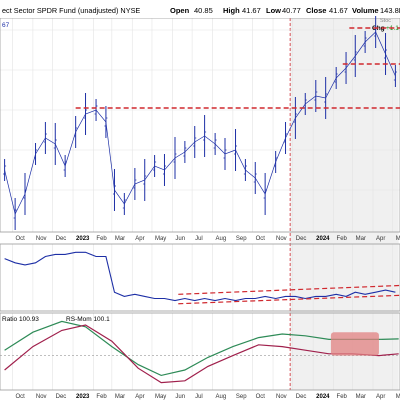  Describe the element at coordinates (398, 239) in the screenshot. I see `x-tick-label: Ma` at that location.